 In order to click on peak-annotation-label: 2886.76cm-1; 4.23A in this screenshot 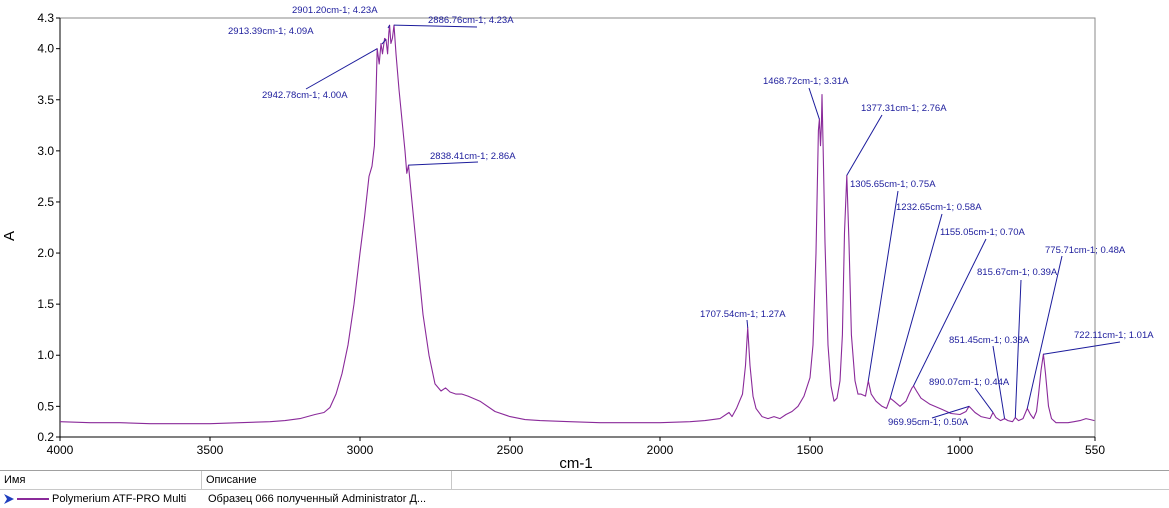, I will do `click(471, 20)`.